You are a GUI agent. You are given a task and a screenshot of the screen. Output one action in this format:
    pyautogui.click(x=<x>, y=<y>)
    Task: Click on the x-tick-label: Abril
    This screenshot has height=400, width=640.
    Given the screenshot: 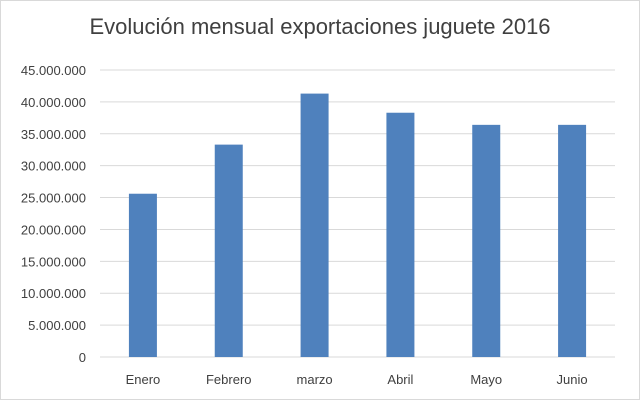 What is the action you would take?
    pyautogui.click(x=400, y=379)
    